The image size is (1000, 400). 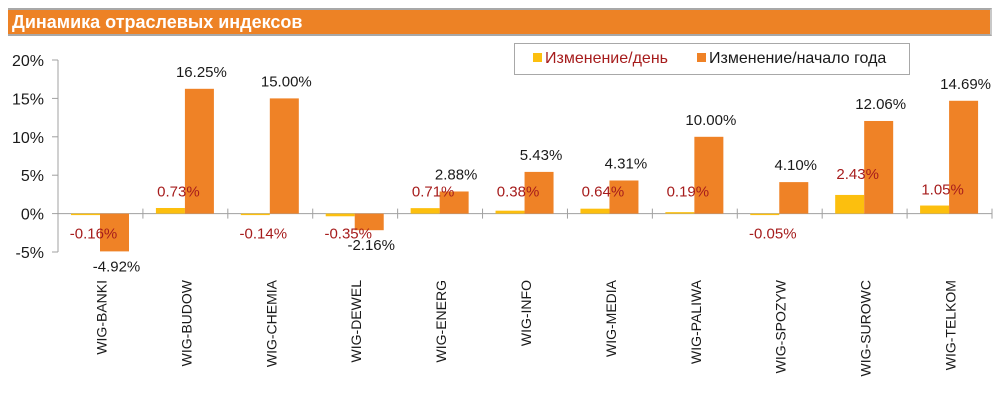 I want to click on y-tick-label: 0%, so click(x=32, y=215).